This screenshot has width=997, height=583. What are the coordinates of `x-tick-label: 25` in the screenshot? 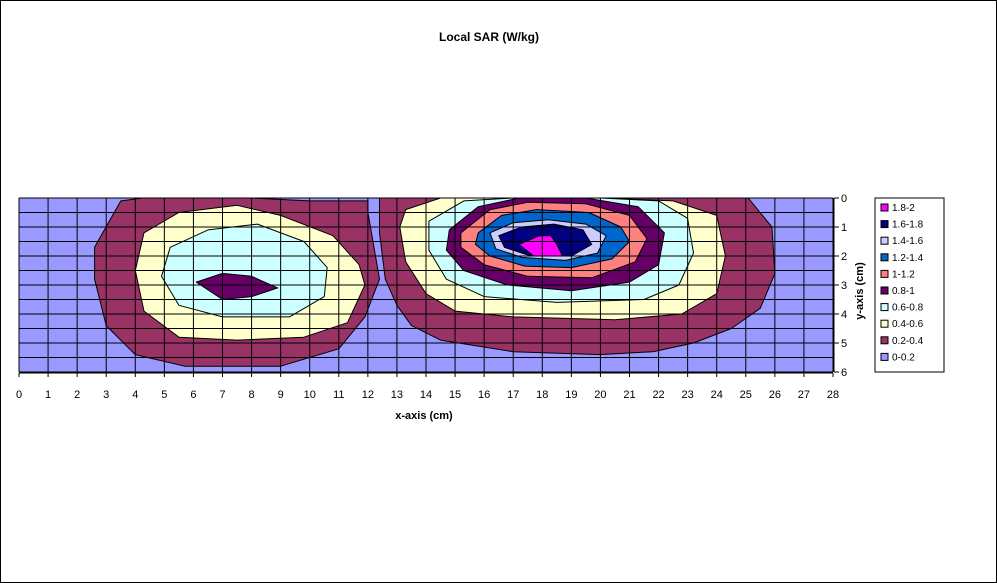 It's located at (746, 395).